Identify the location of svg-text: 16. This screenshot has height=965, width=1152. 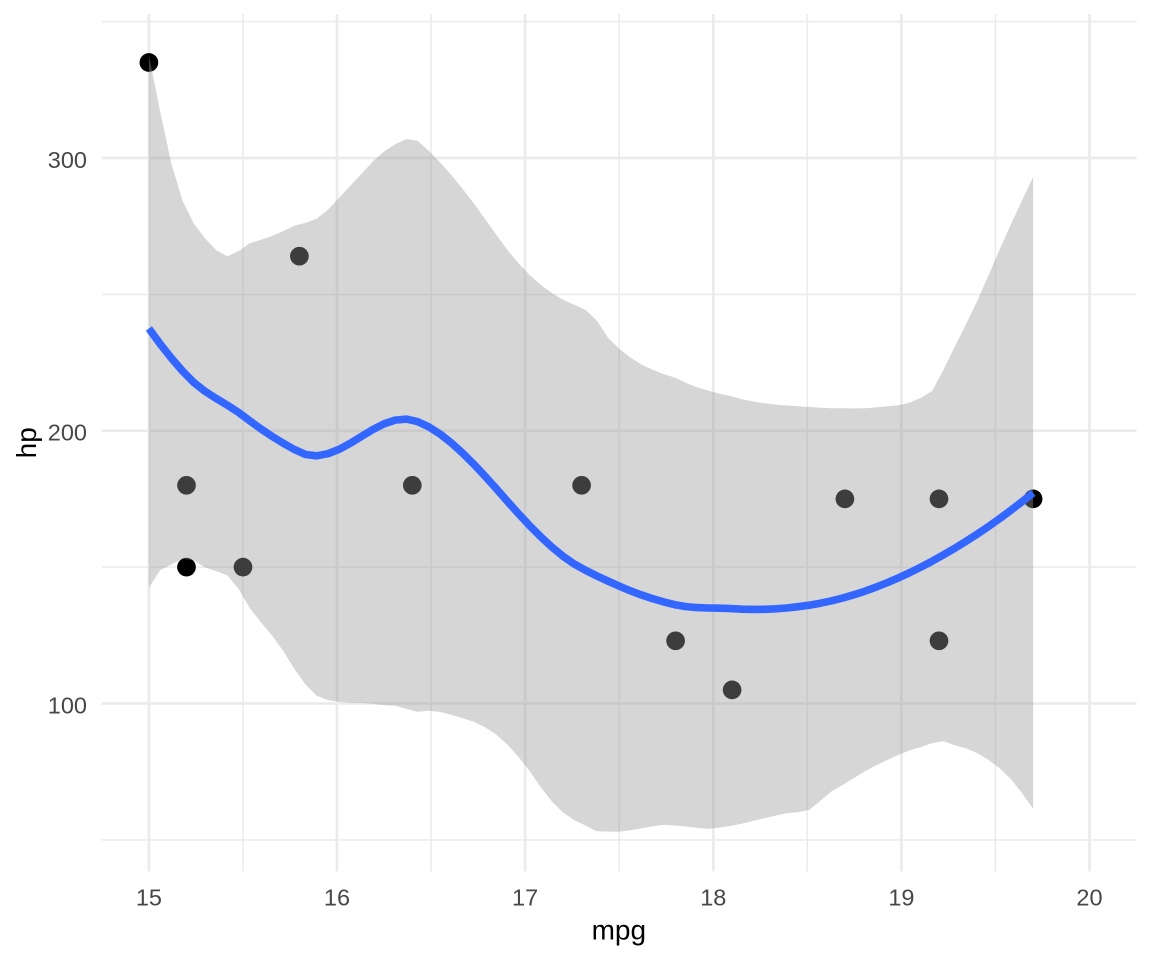
(337, 898).